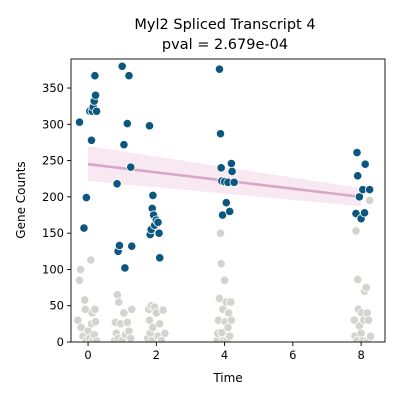  I want to click on y-tick-label: 200, so click(53, 197).